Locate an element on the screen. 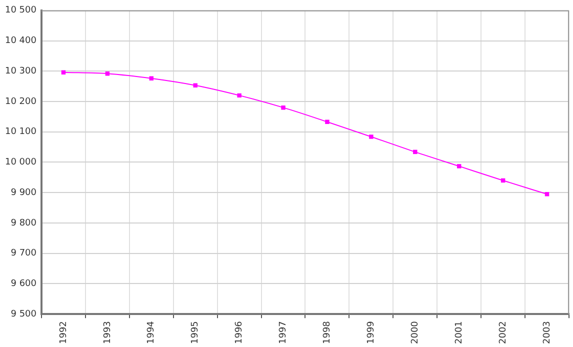  y-tick-label: 10 100 is located at coordinates (20, 132).